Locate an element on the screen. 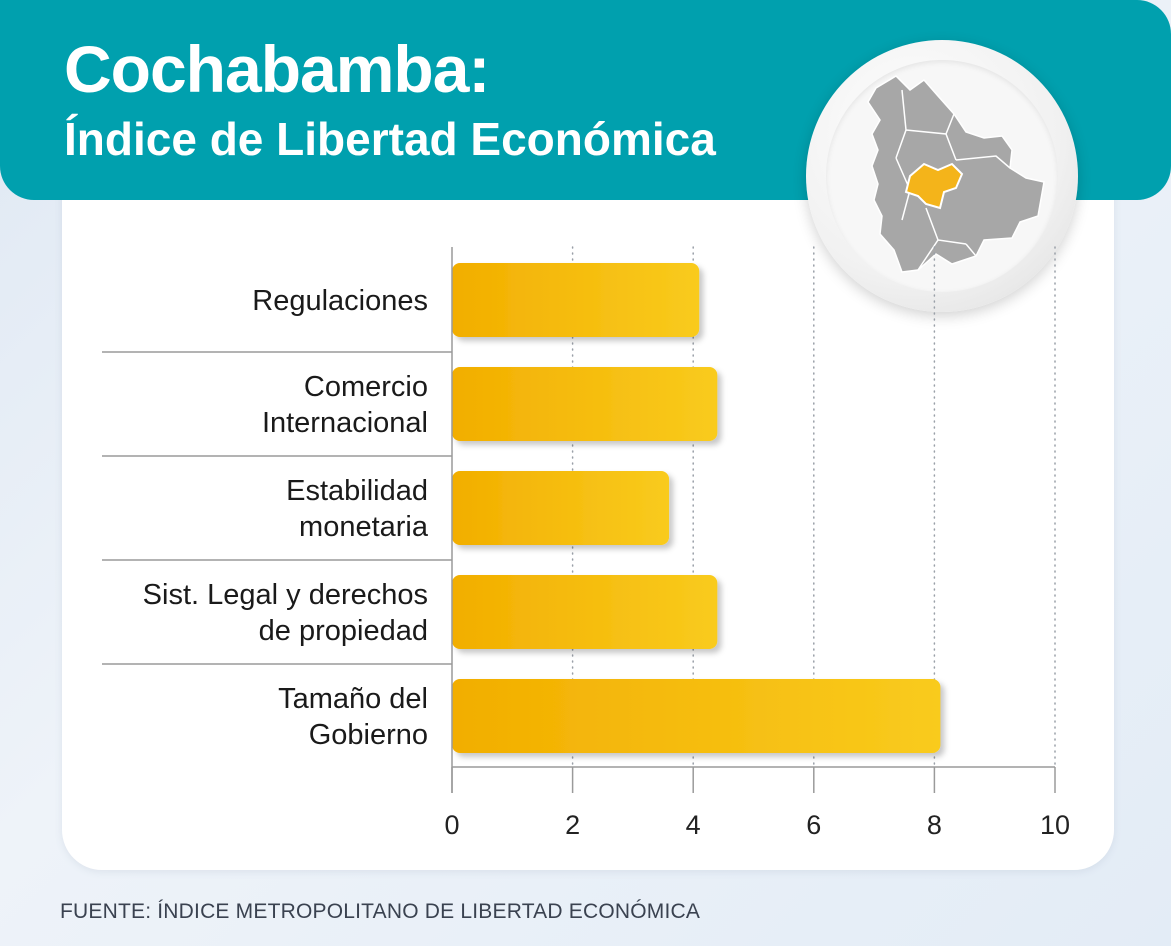 The height and width of the screenshot is (946, 1171). page-subtitle: Índice de Libertad Económica is located at coordinates (390, 139).